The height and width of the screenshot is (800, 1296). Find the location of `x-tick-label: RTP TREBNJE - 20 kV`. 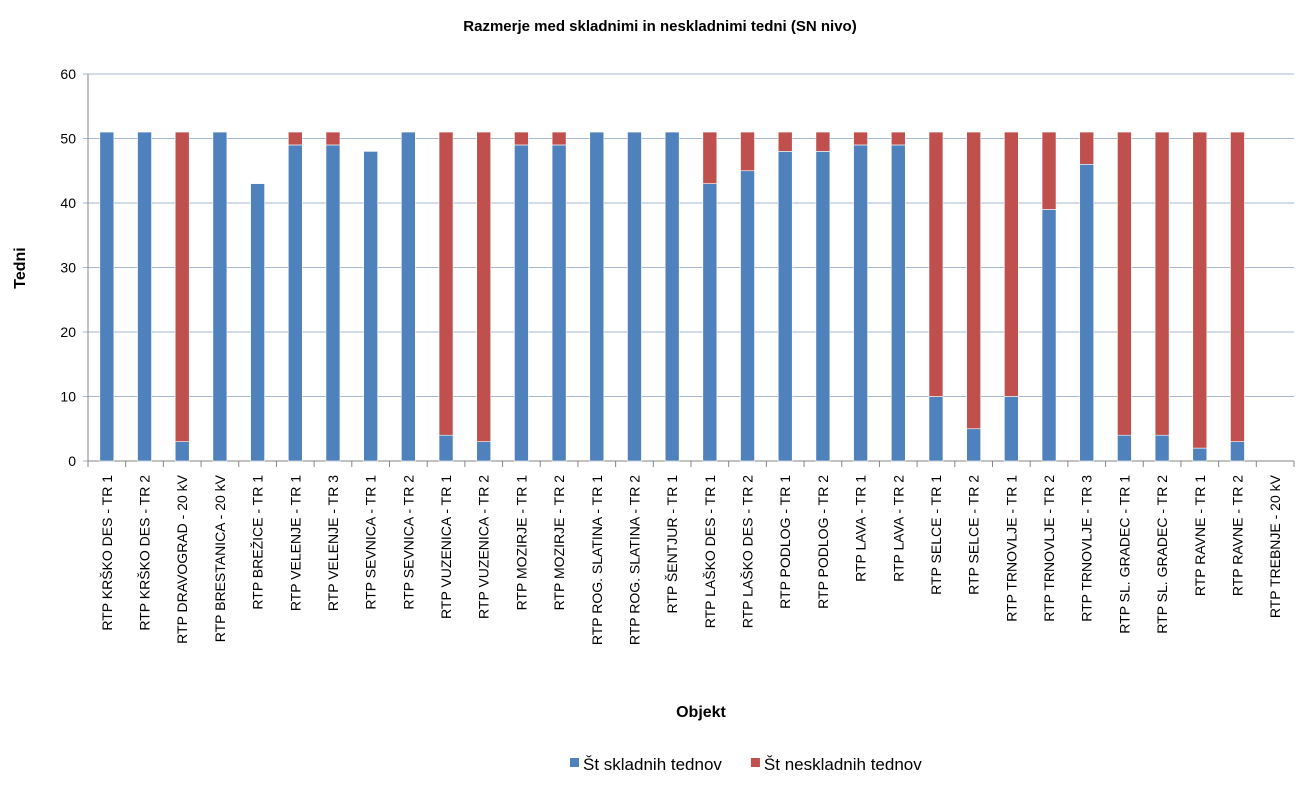

x-tick-label: RTP TREBNJE - 20 kV is located at coordinates (1275, 546).